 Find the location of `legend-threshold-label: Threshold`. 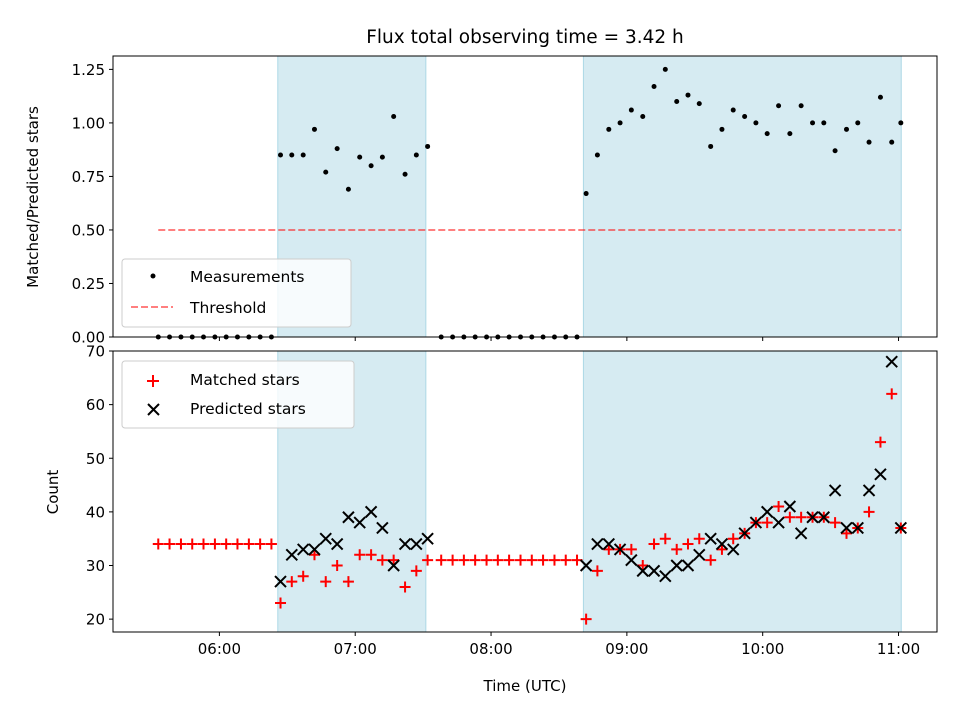

legend-threshold-label: Threshold is located at coordinates (227, 308).